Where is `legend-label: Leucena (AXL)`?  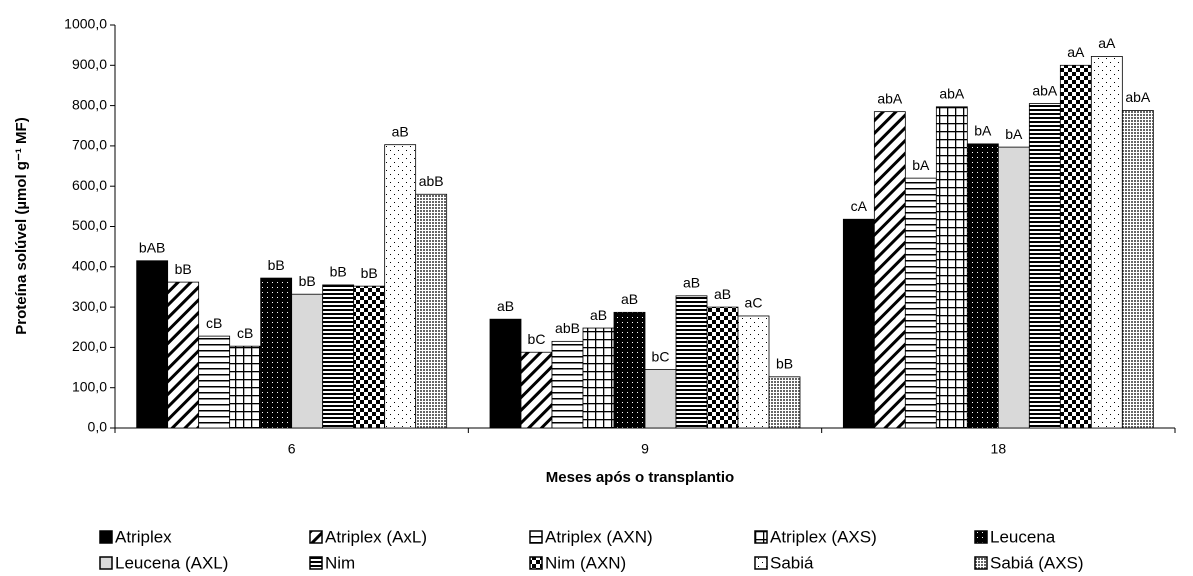 legend-label: Leucena (AXL) is located at coordinates (171, 562).